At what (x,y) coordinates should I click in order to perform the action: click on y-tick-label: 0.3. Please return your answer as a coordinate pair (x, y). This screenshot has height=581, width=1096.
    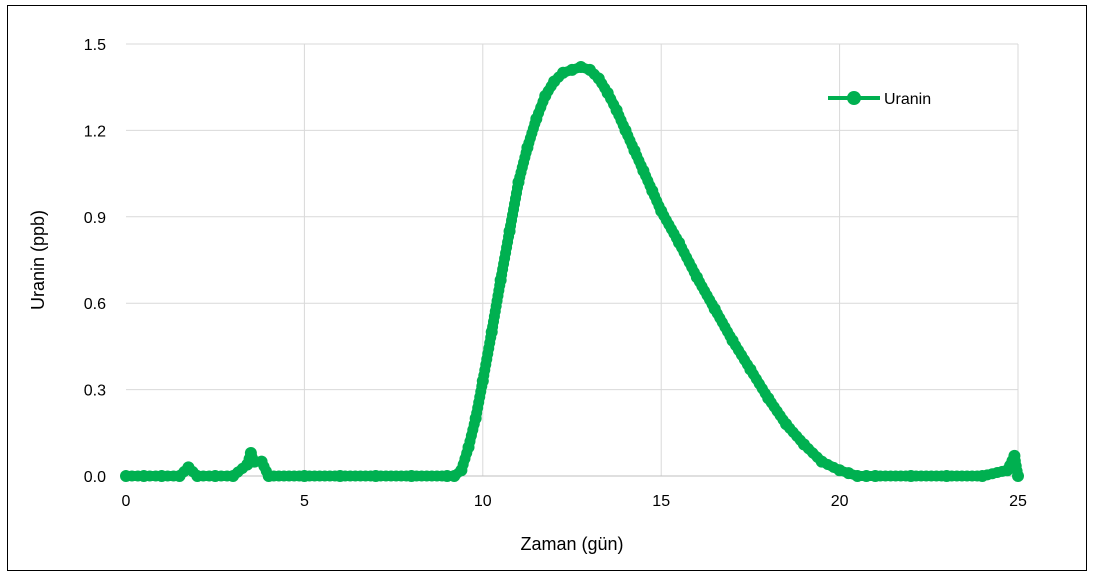
    Looking at the image, I should click on (95, 391).